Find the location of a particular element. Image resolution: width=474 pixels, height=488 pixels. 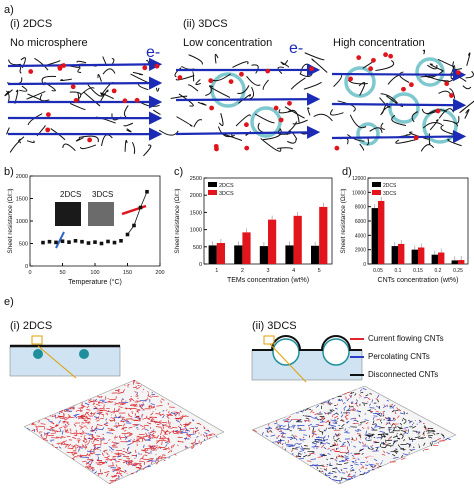

schematic-3dcs-high-network is located at coordinates (402, 100).